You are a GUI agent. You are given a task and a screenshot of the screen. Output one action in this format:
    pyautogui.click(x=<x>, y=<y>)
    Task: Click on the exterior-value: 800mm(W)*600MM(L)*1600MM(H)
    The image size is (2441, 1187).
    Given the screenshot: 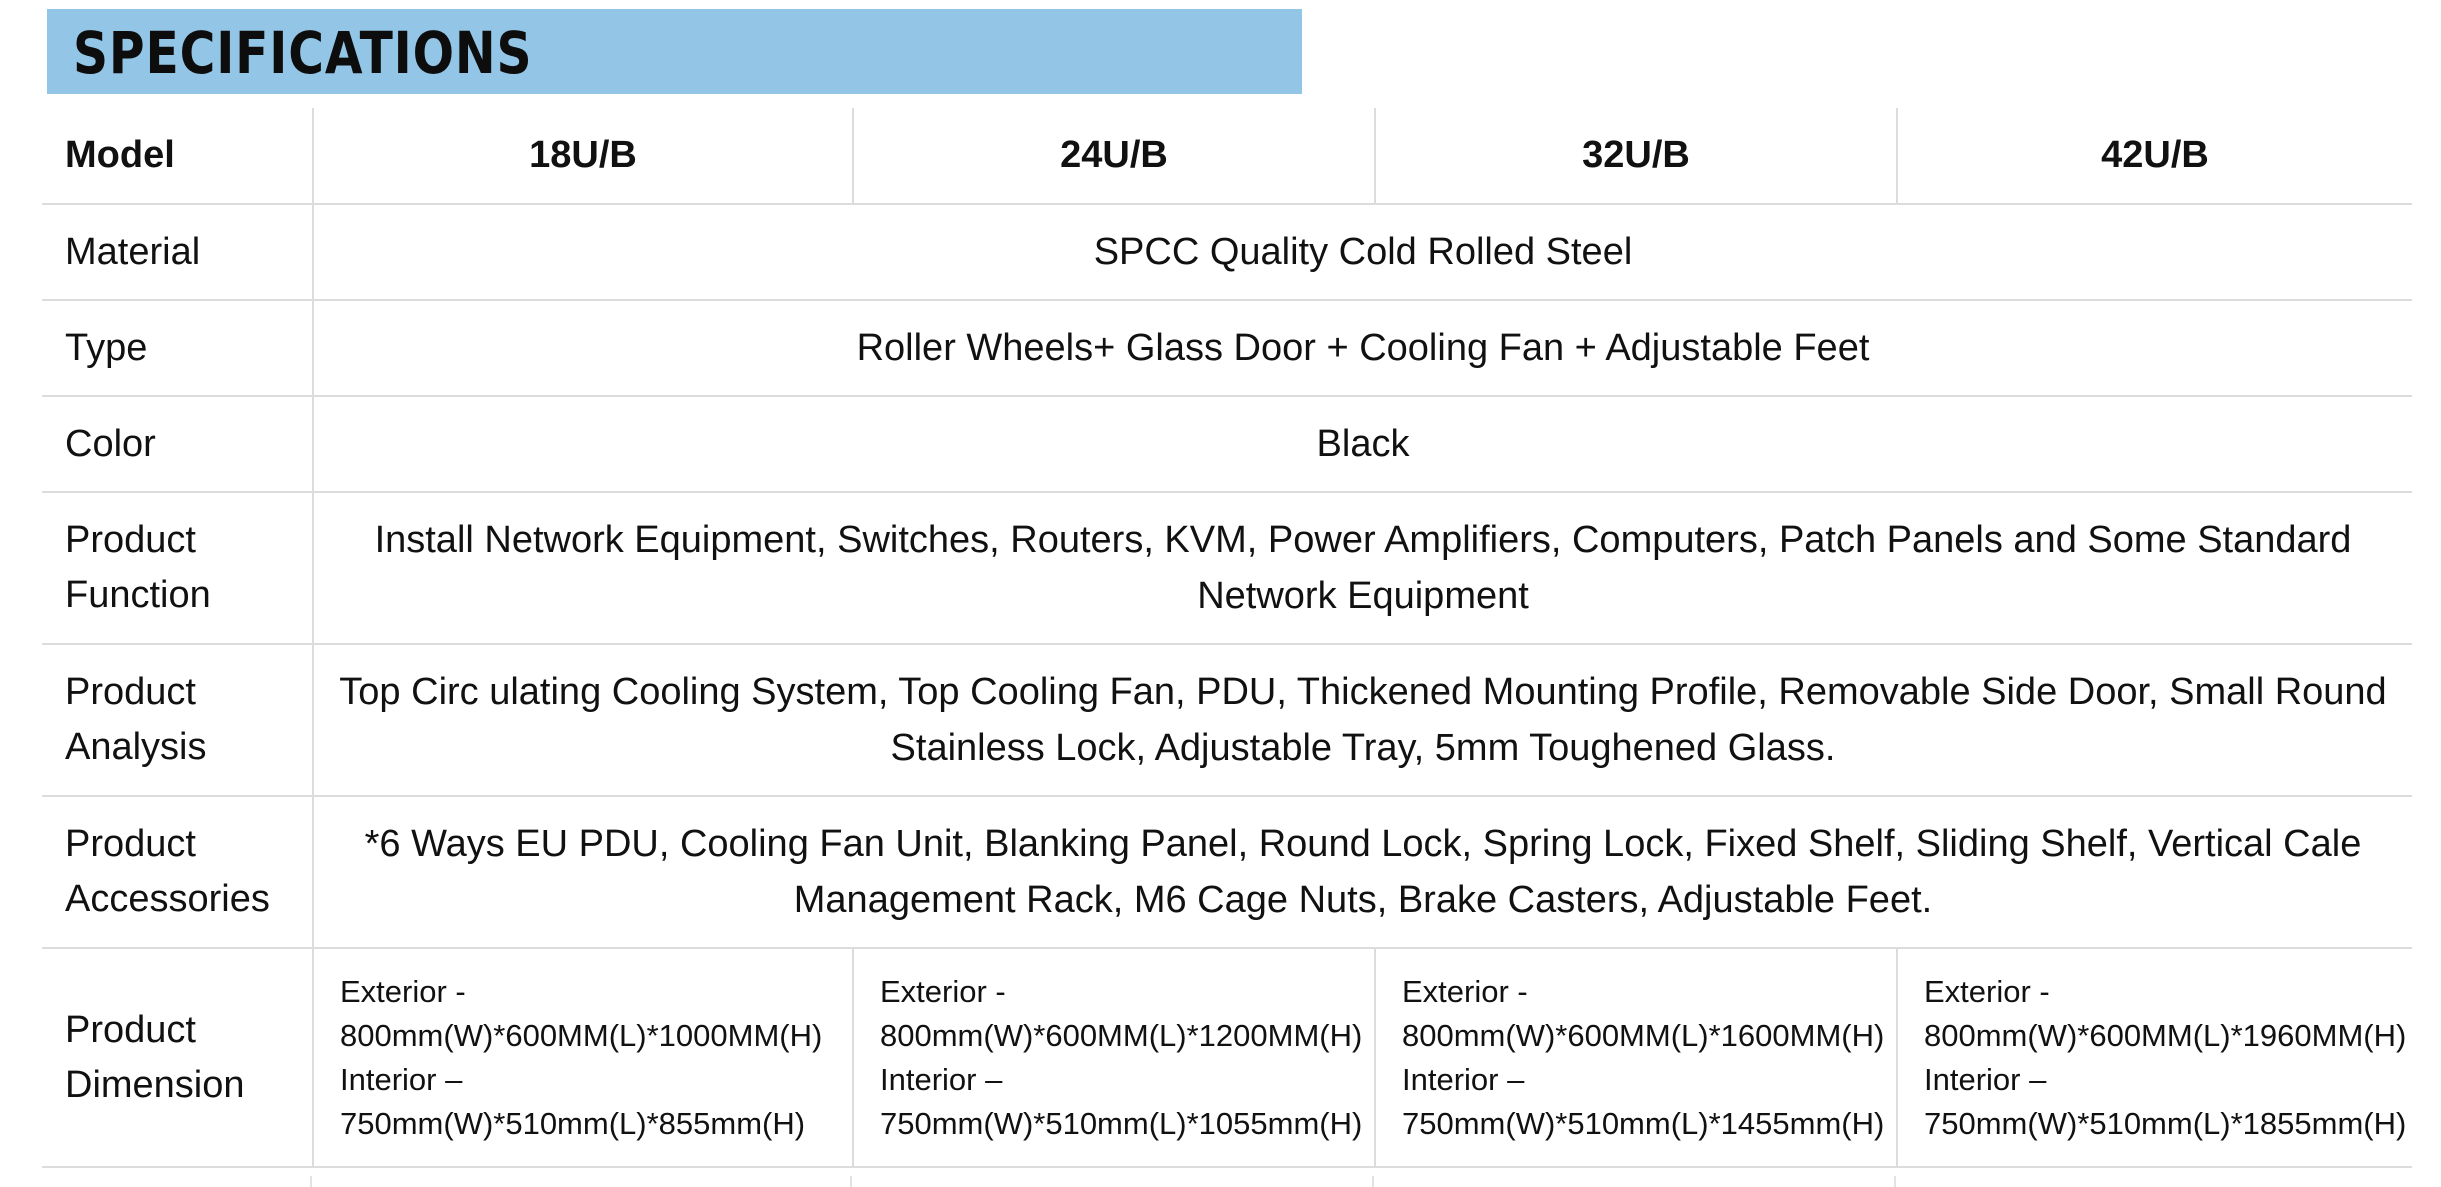 What is the action you would take?
    pyautogui.click(x=1643, y=1036)
    